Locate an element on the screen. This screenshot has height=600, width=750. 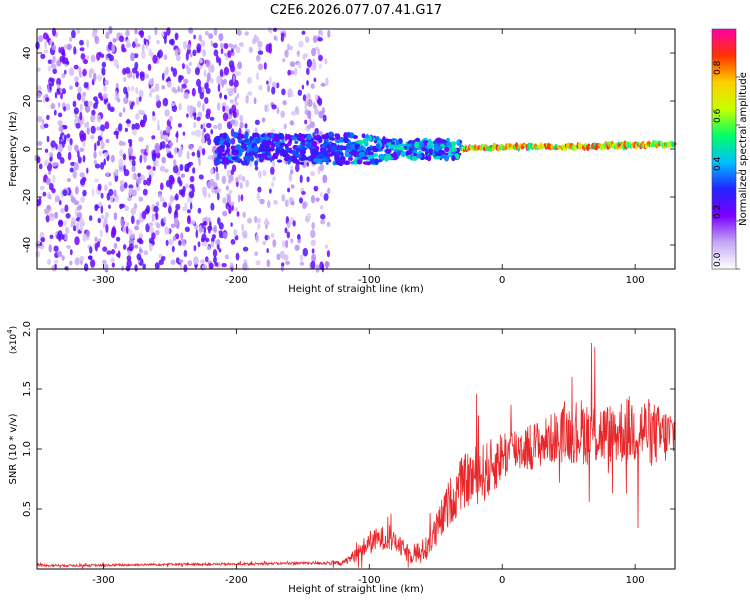
colorbar-gradient is located at coordinates (724, 149).